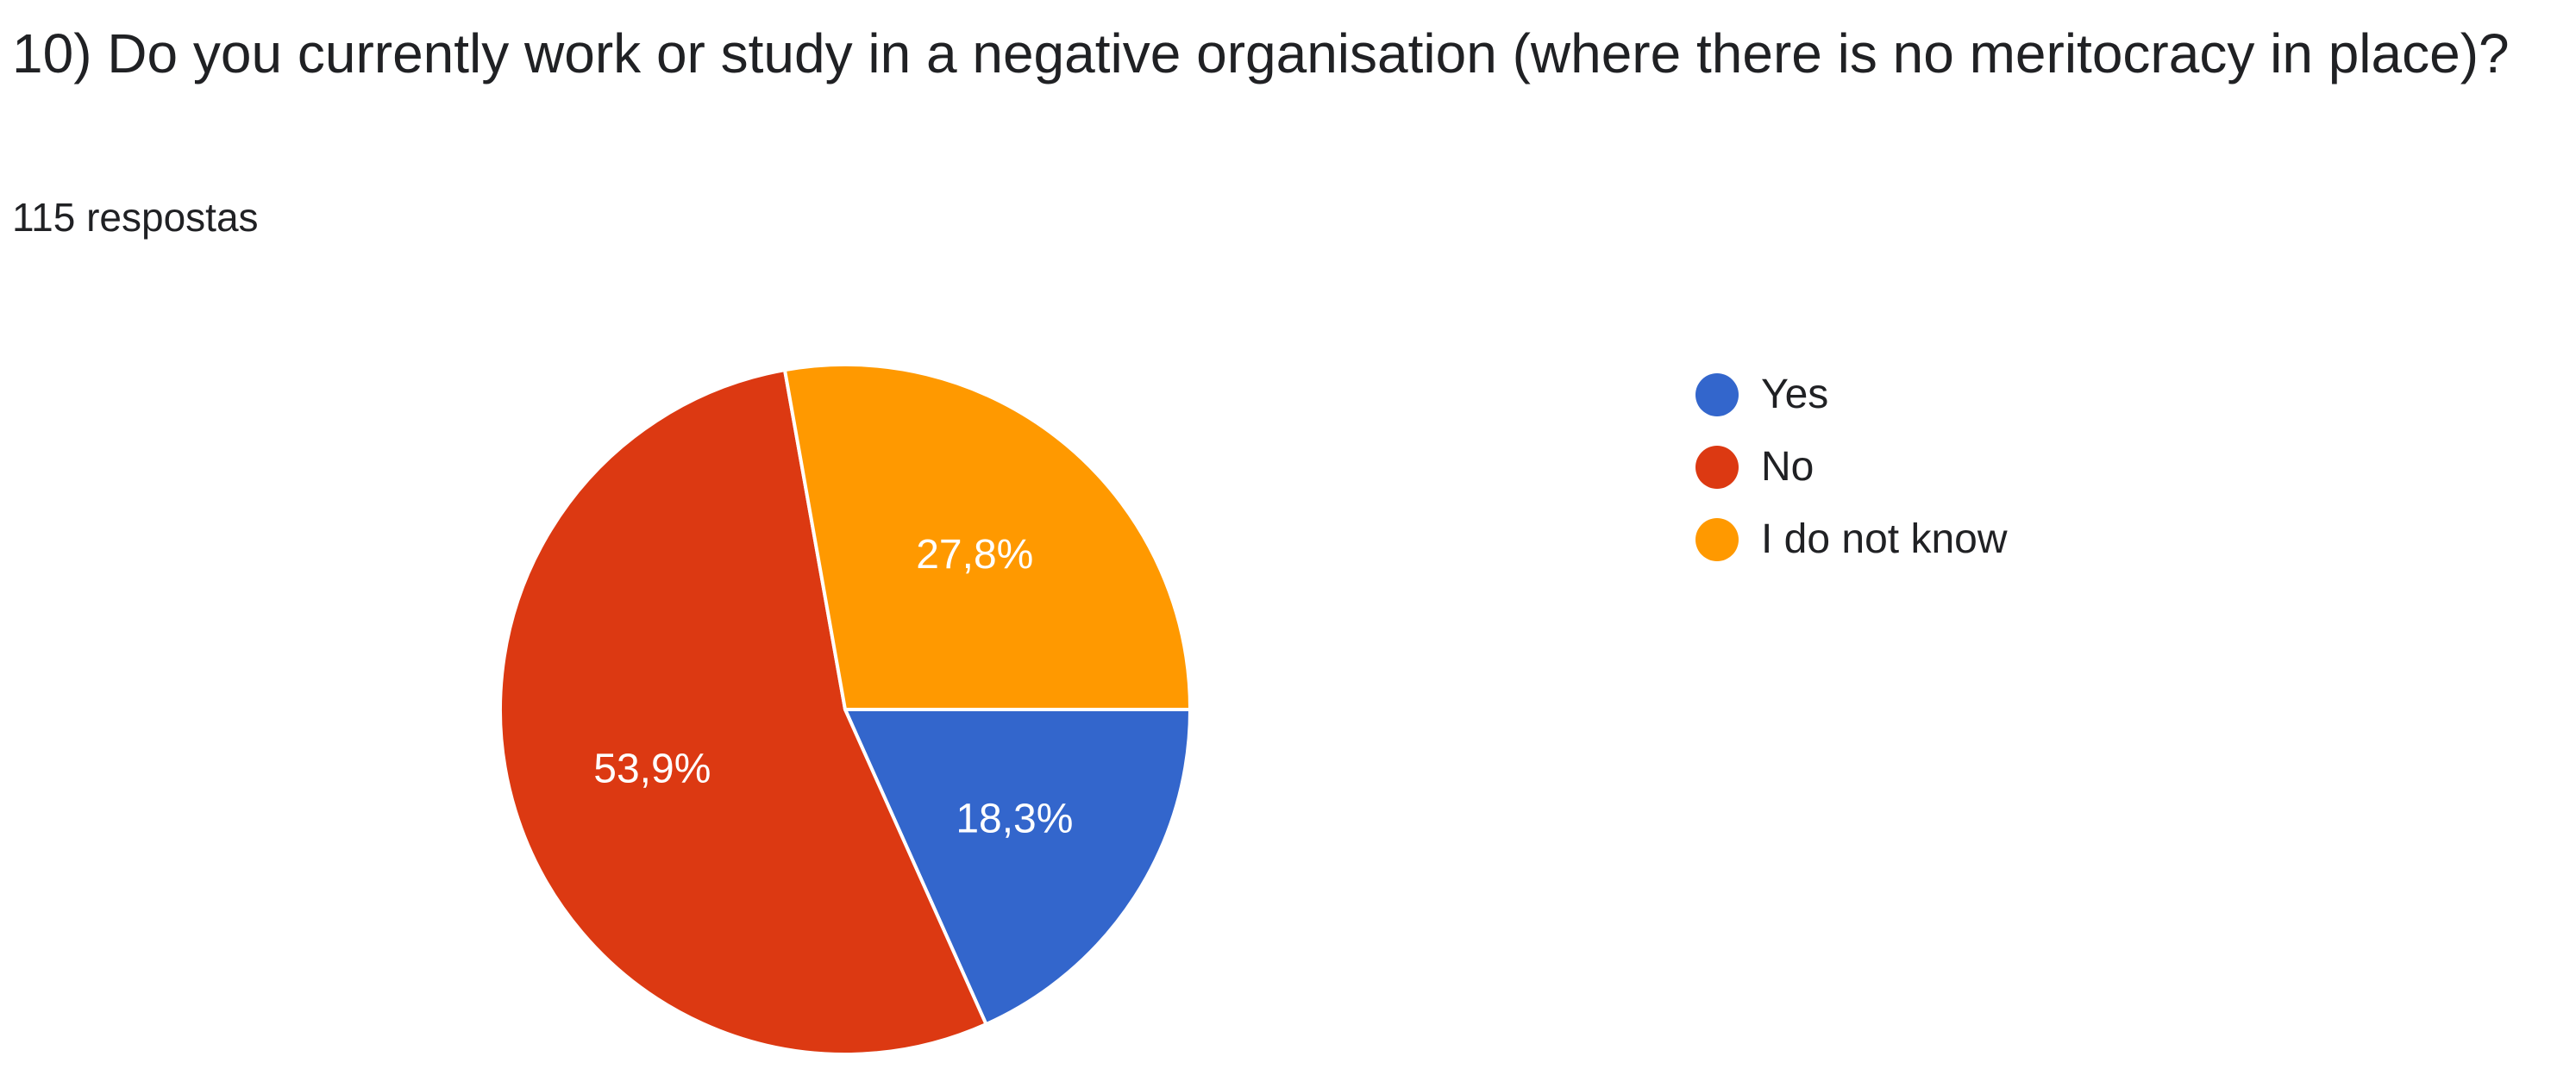 The image size is (2576, 1069). Describe the element at coordinates (1014, 819) in the screenshot. I see `slice-label-yes: 18,3%` at that location.